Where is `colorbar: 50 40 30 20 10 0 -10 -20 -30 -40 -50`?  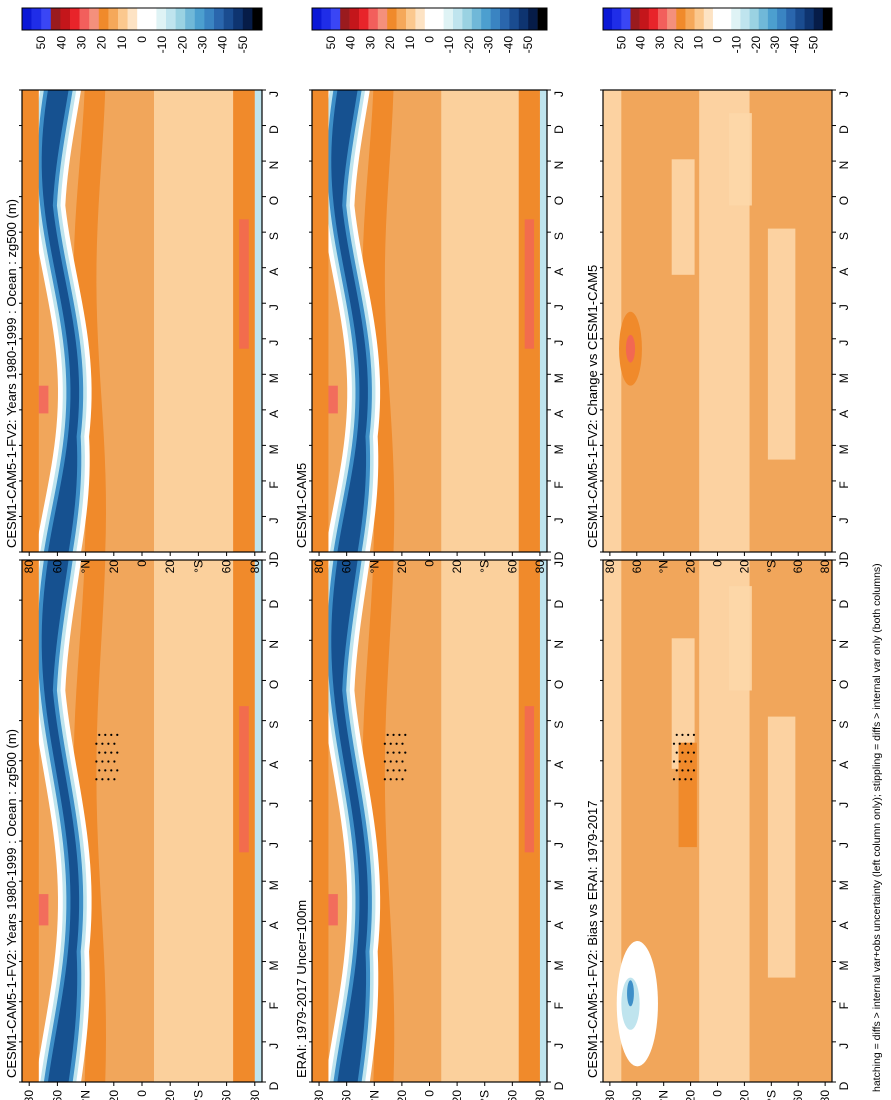 colorbar: 50 40 30 20 10 0 -10 -20 -30 -40 -50 is located at coordinates (142, 30).